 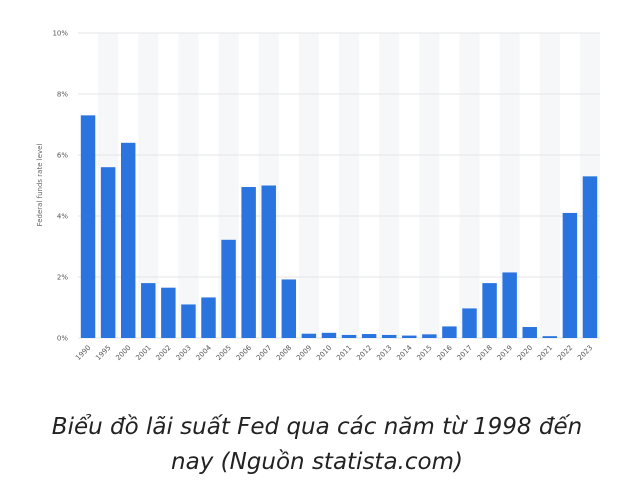 I want to click on x-tick-label: 2011, so click(x=344, y=353).